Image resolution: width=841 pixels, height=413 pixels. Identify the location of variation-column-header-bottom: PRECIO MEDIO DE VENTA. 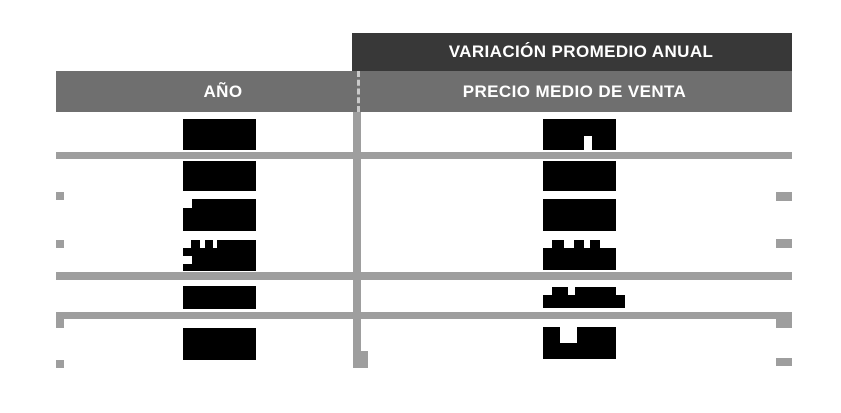
(574, 91).